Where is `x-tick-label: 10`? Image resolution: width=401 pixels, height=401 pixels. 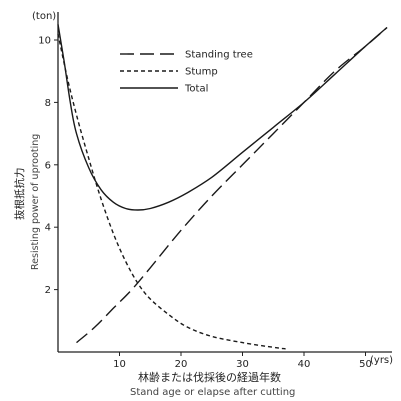
x-tick-label: 10 is located at coordinates (119, 364).